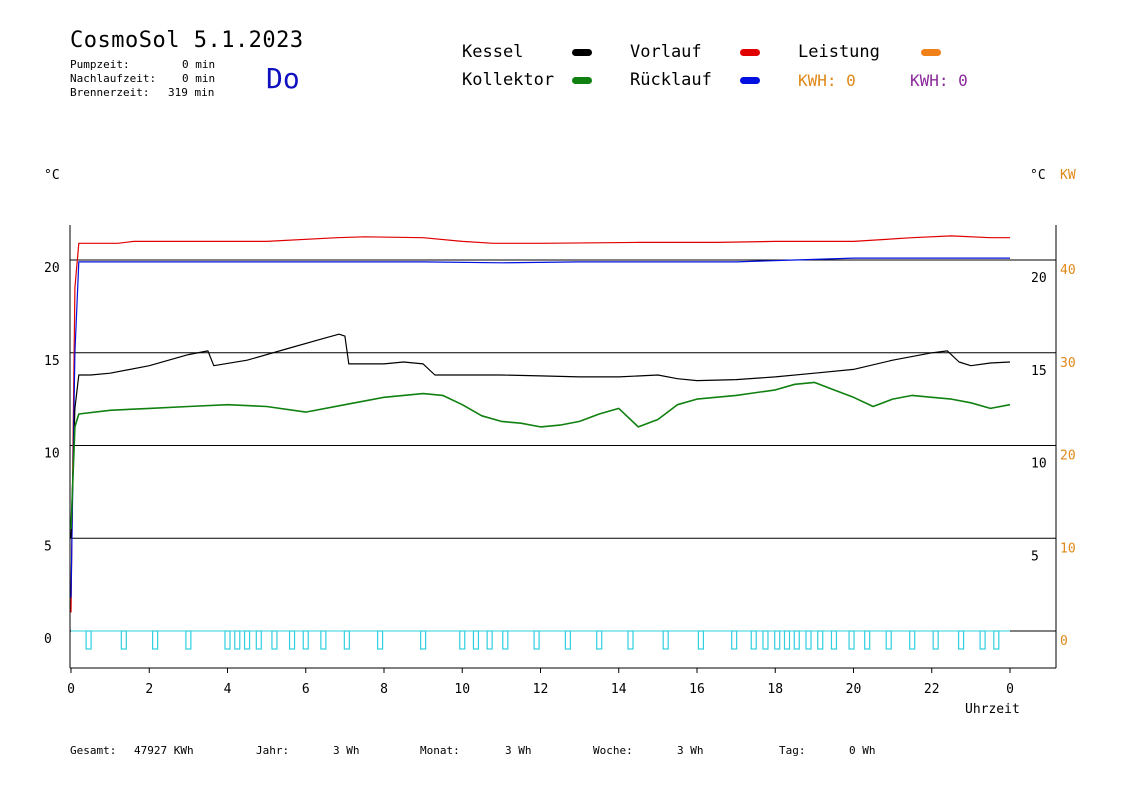 This screenshot has height=812, width=1148. I want to click on y-tick-left-label: 10, so click(52, 454).